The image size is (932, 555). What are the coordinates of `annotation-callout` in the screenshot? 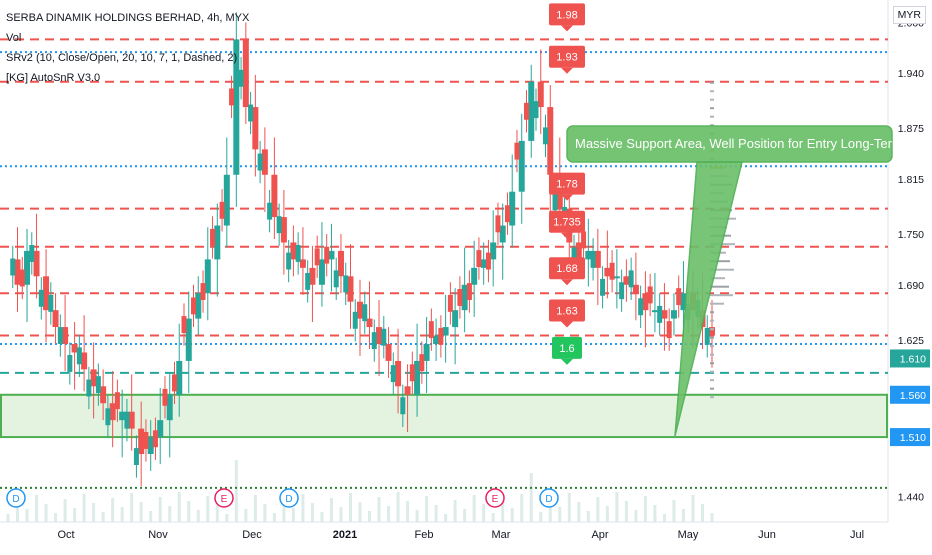 It's located at (729, 144).